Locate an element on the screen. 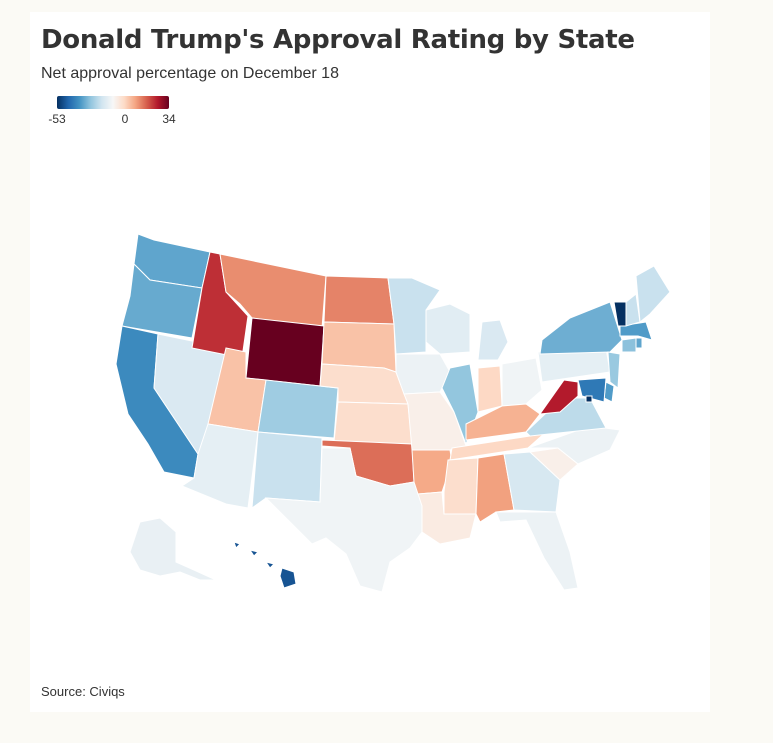 The width and height of the screenshot is (773, 743). state-LA is located at coordinates (447, 518).